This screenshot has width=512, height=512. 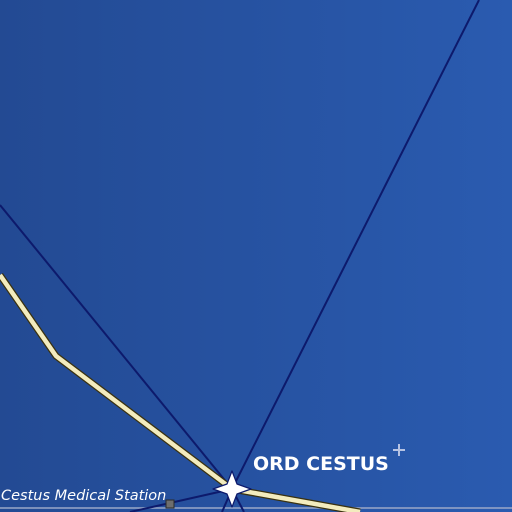 I want to click on star-icon, so click(x=232, y=489).